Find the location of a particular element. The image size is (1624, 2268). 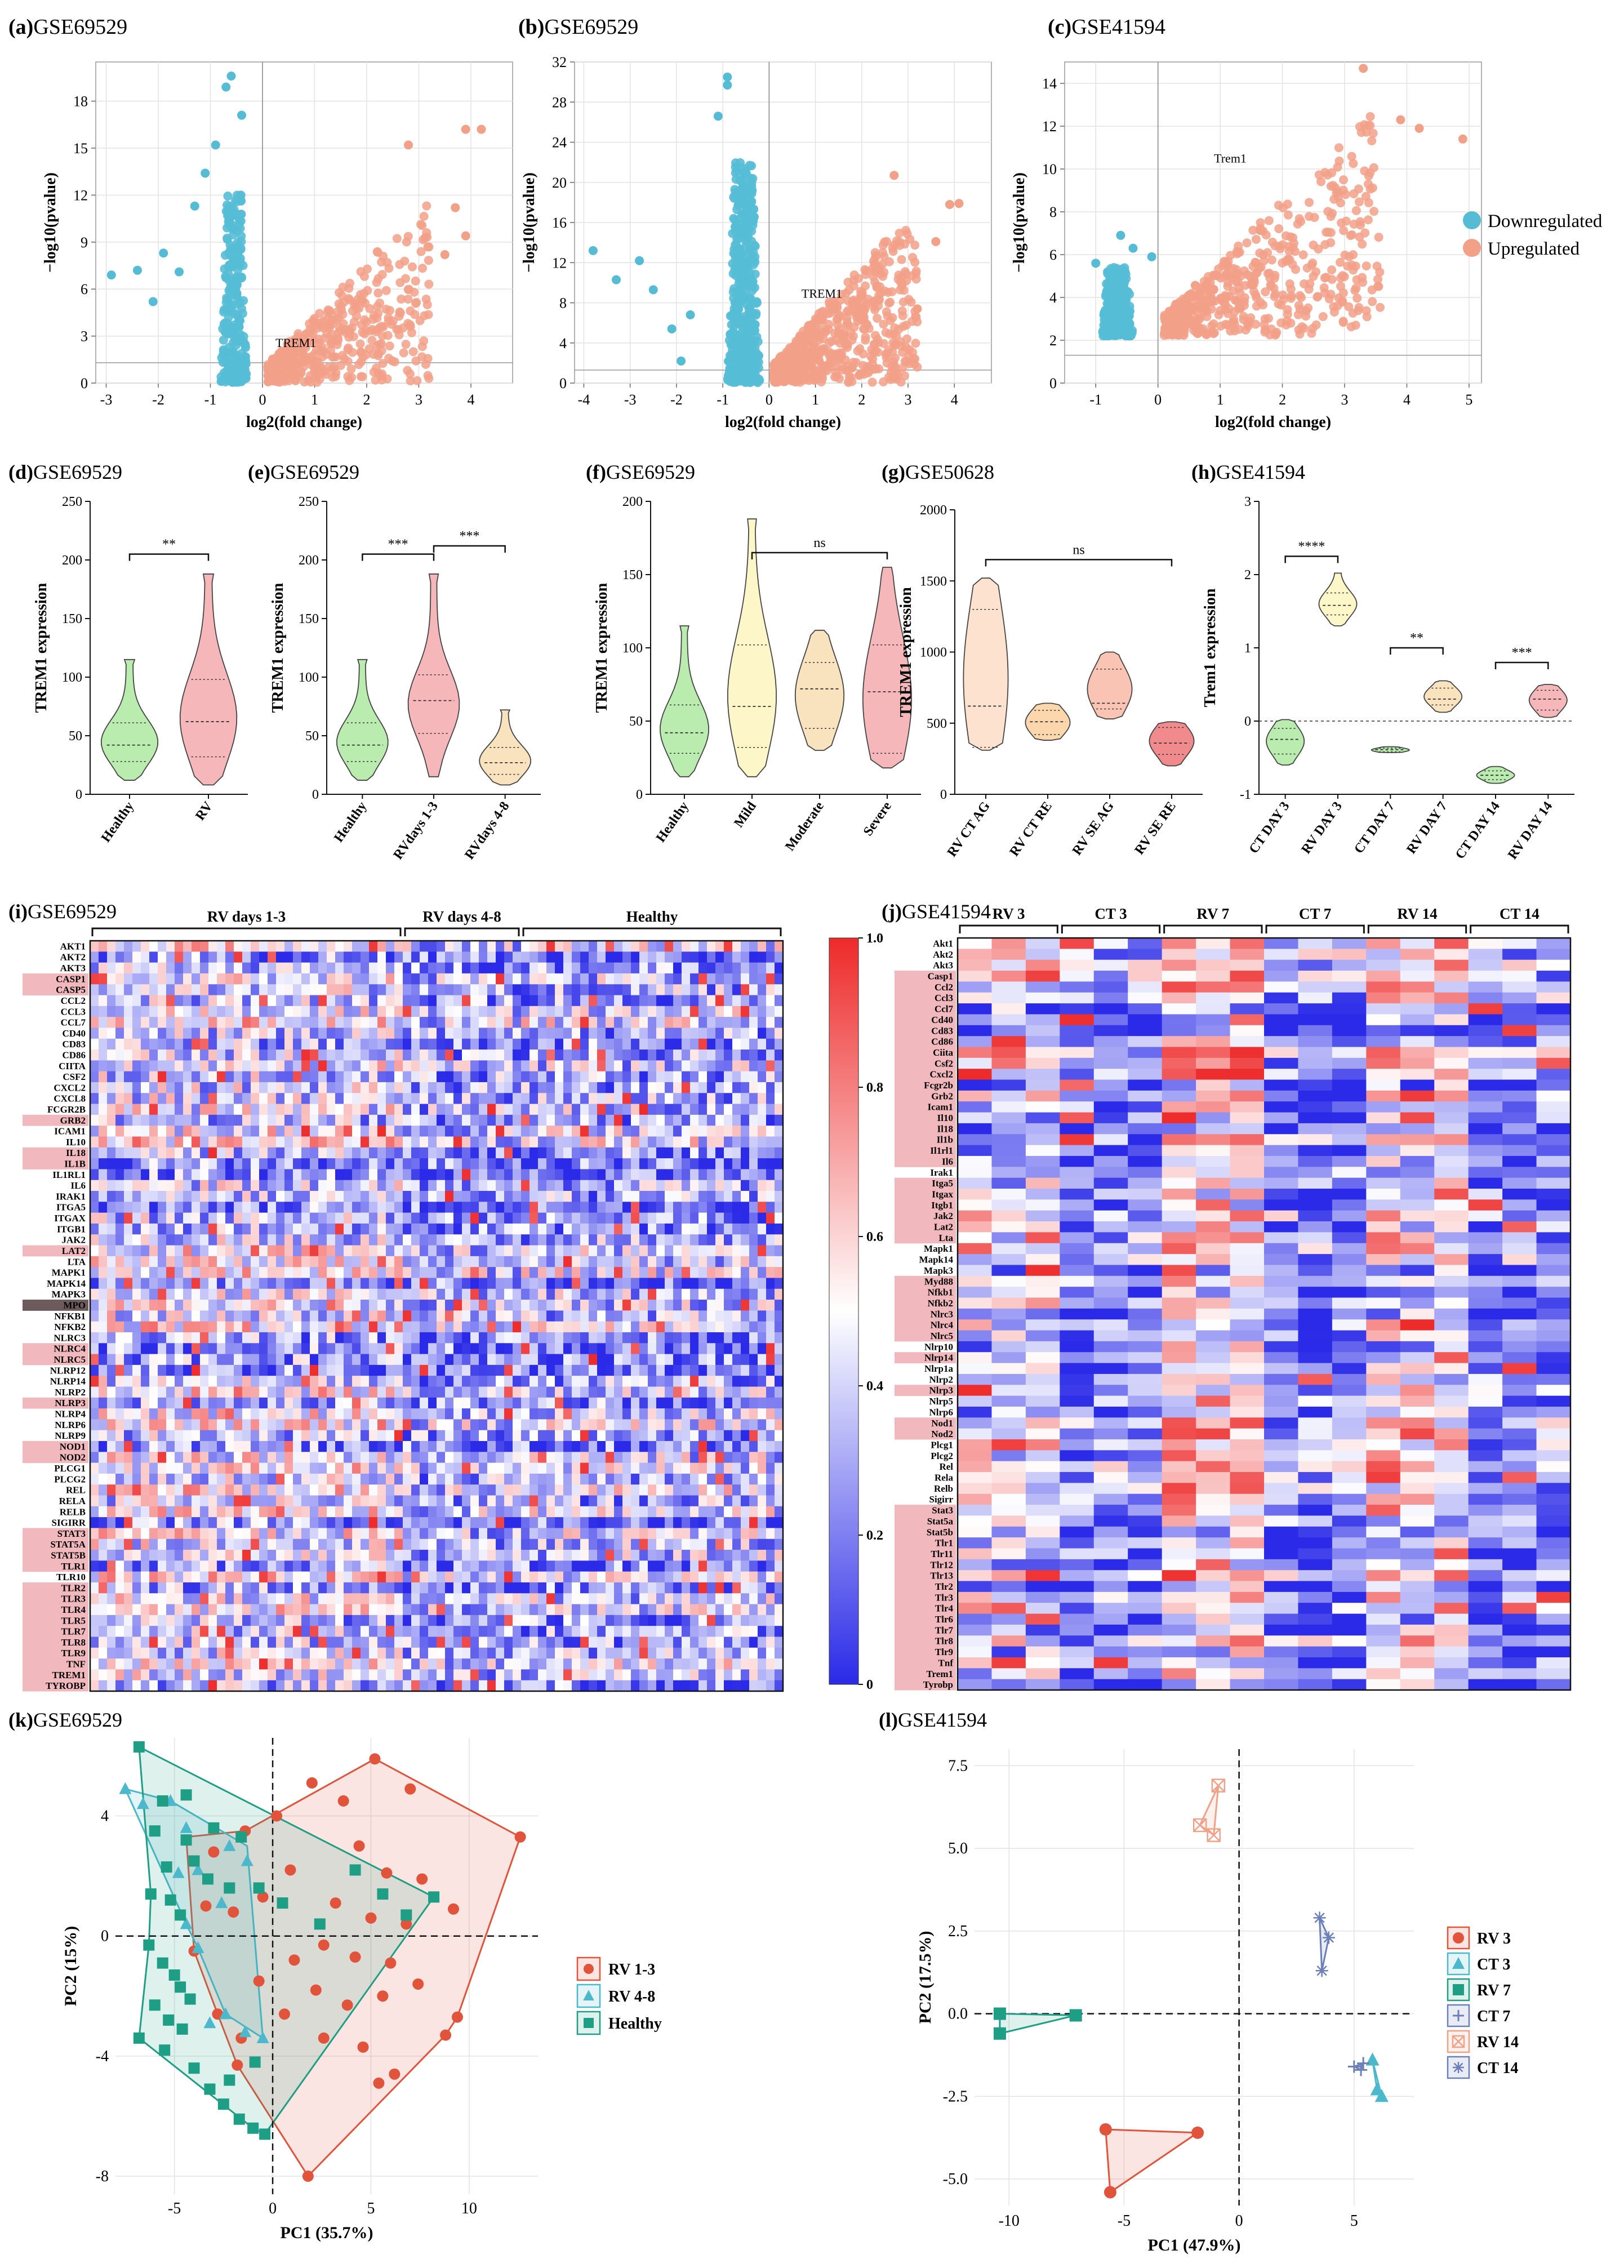

tick-label-x: -1 is located at coordinates (1095, 400).